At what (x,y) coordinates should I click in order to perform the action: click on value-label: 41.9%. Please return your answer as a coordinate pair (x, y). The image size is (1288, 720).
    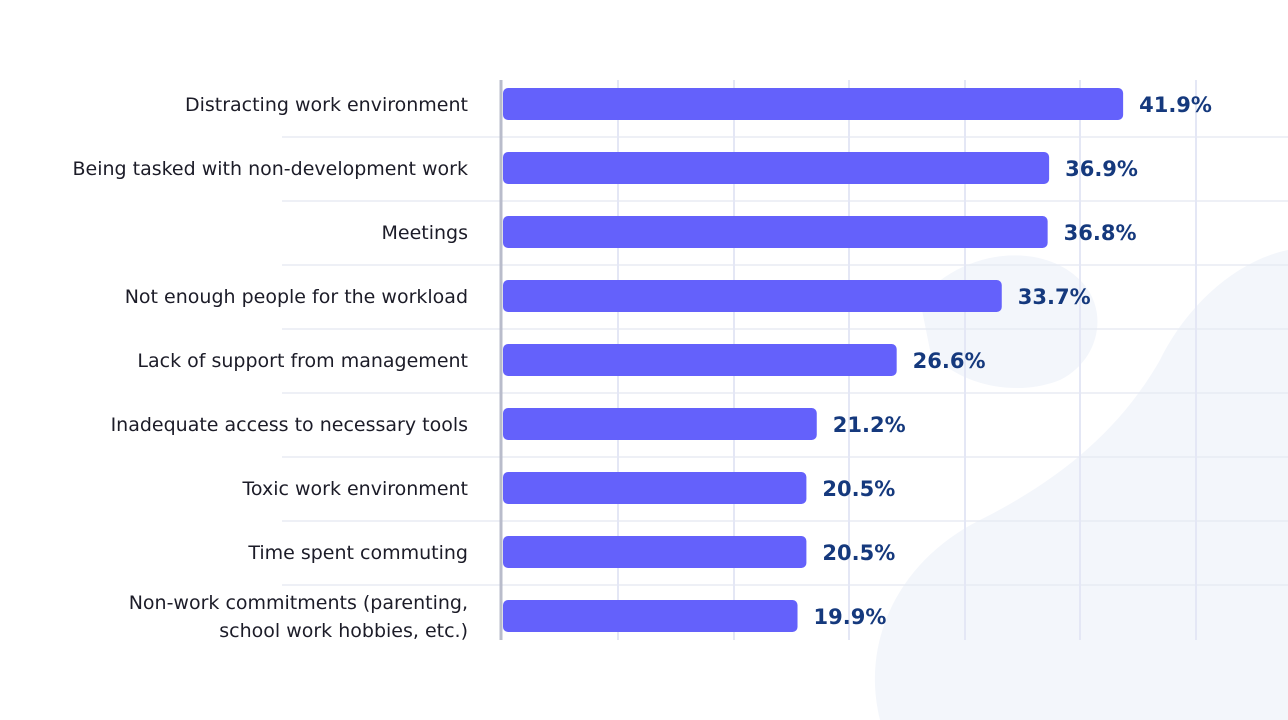
    Looking at the image, I should click on (1175, 105).